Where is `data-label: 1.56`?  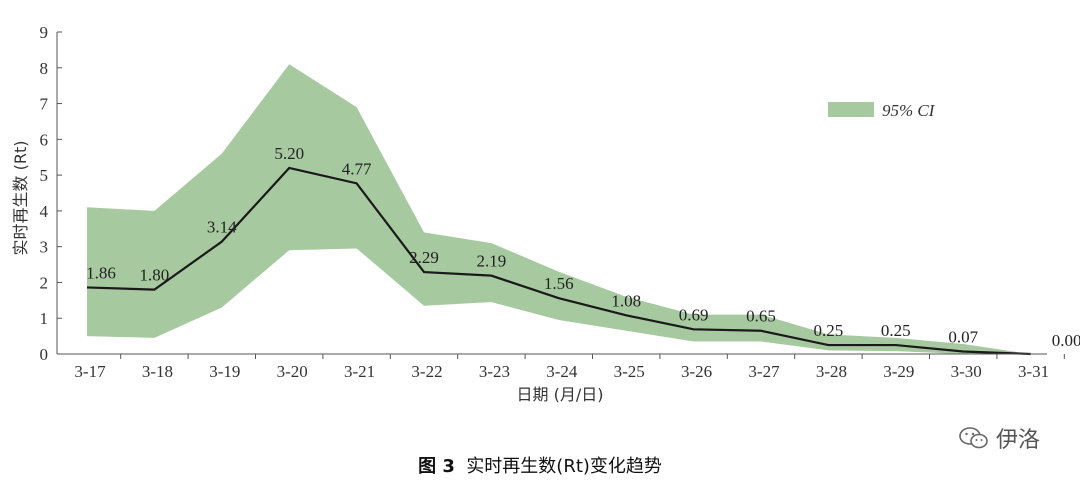 data-label: 1.56 is located at coordinates (559, 283).